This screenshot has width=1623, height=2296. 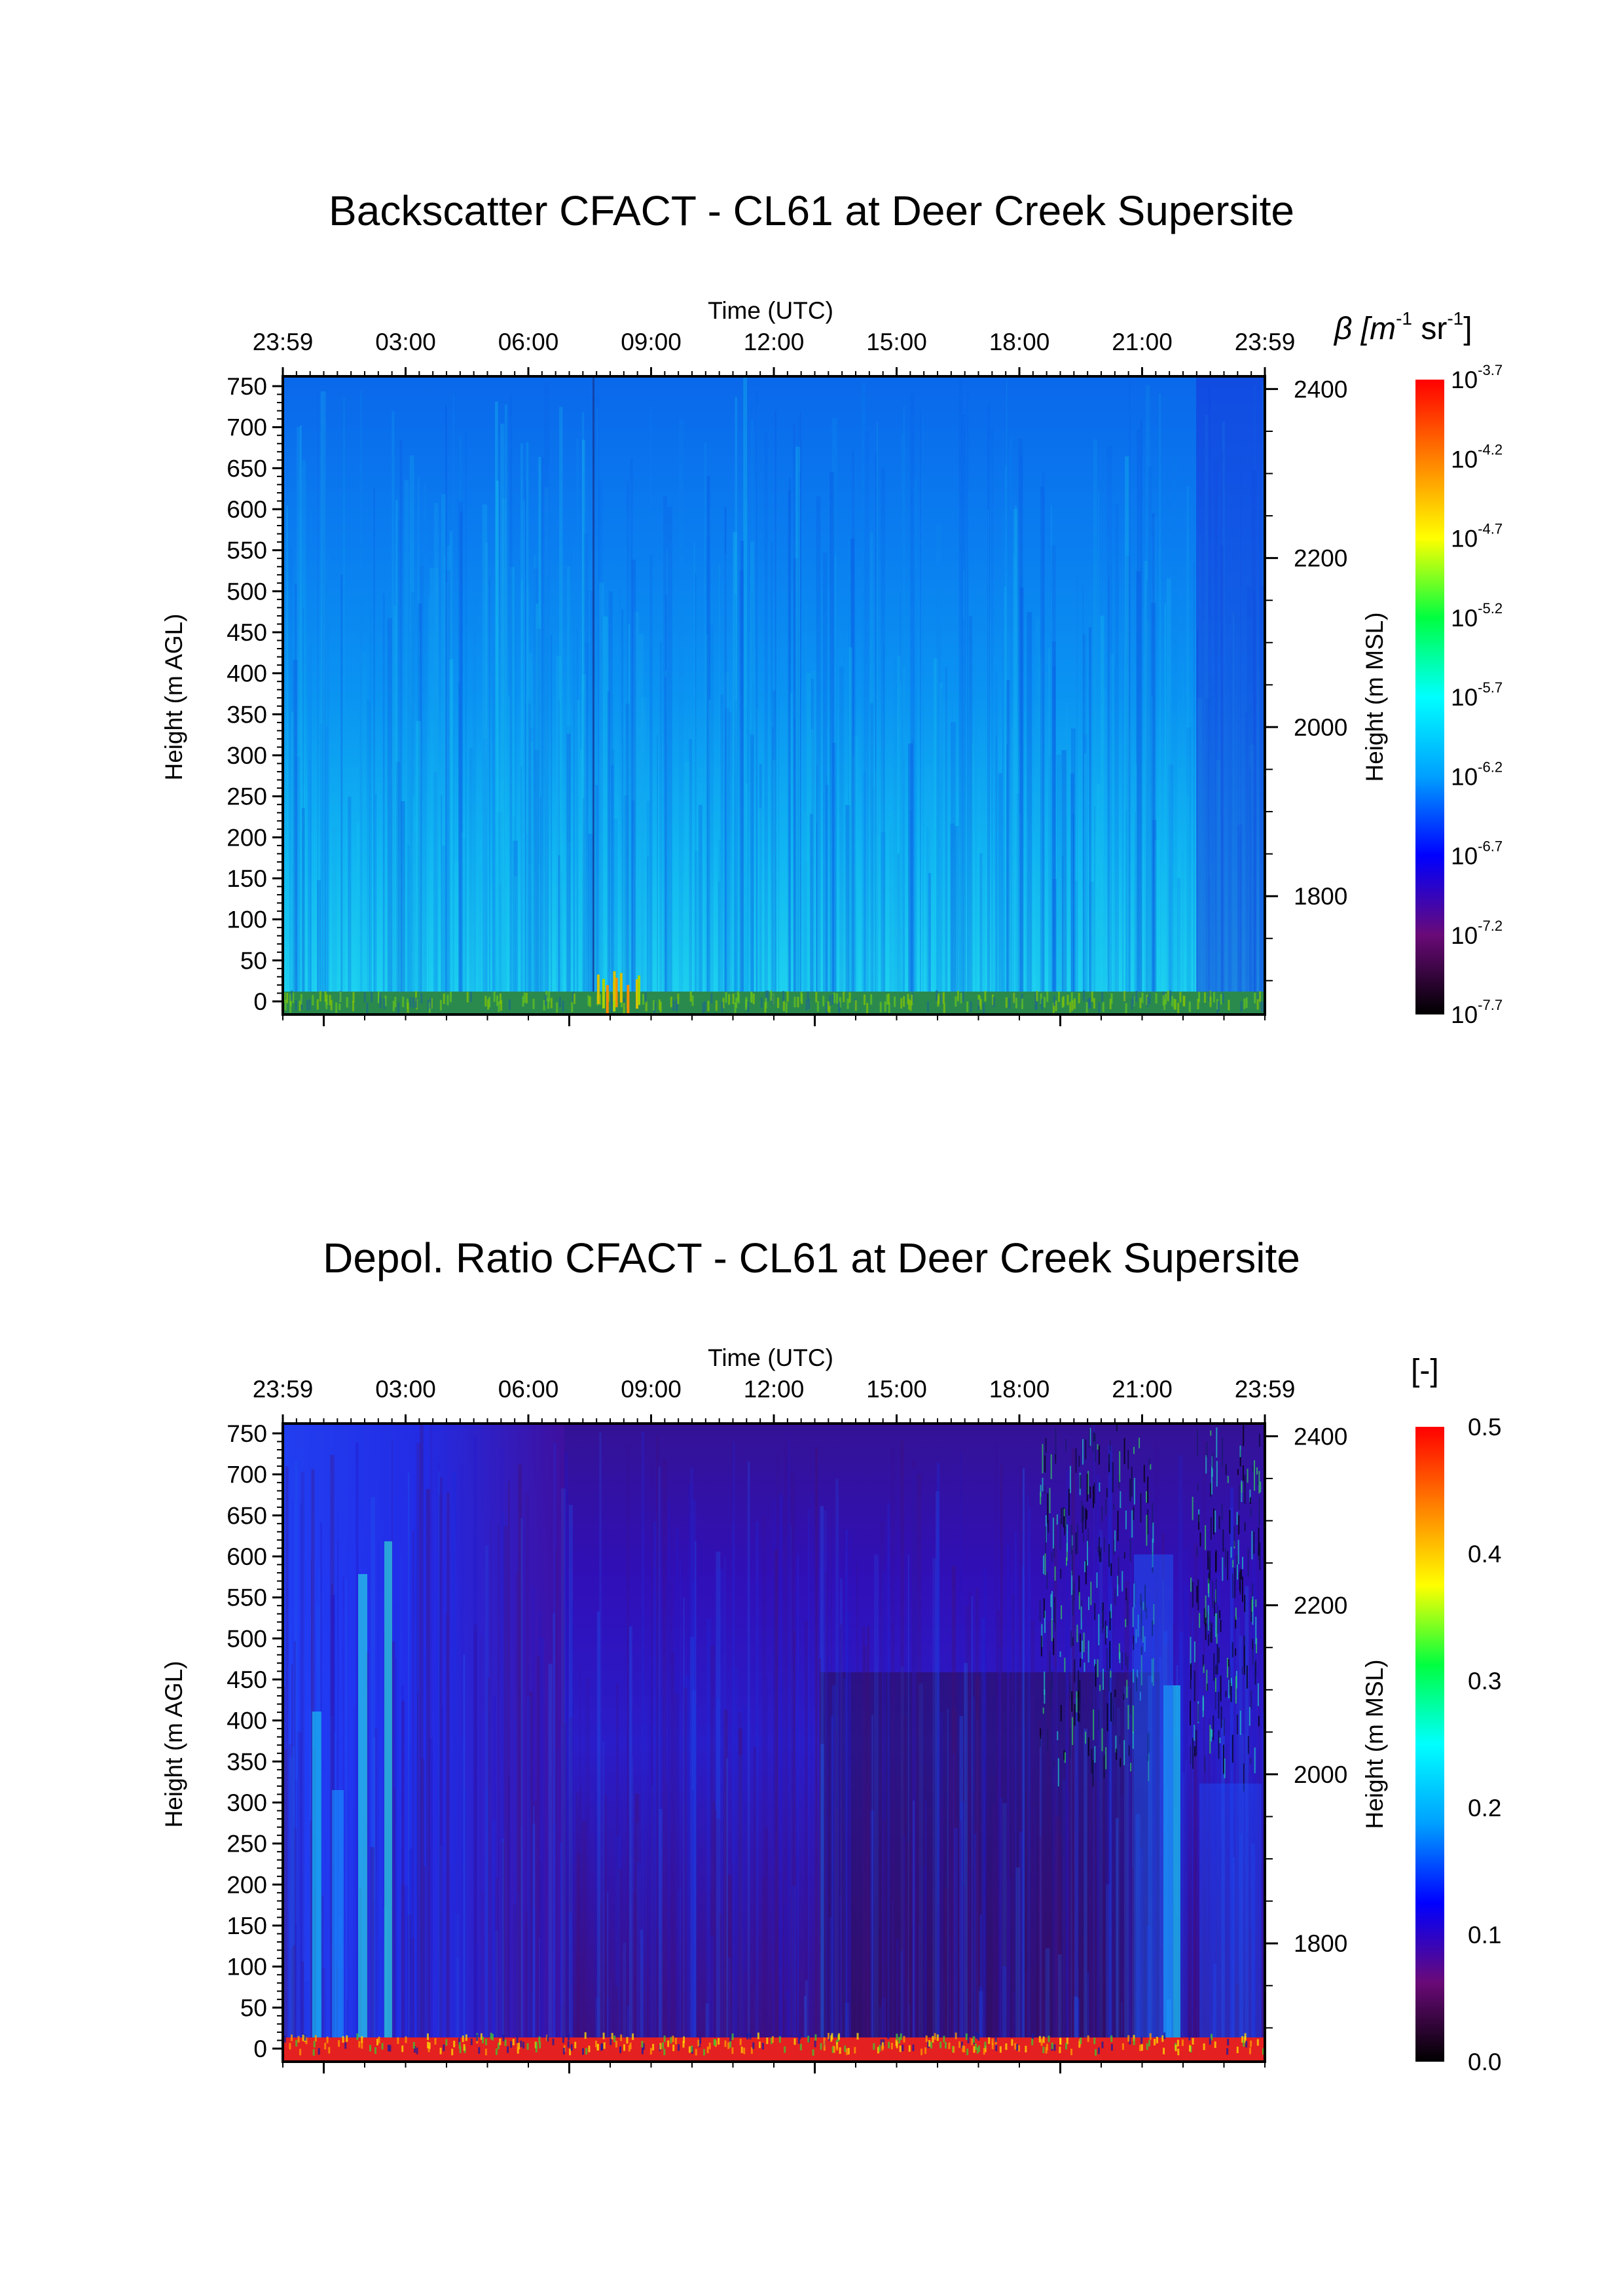 I want to click on colorbar-tick-label: 0.3, so click(x=1484, y=1681).